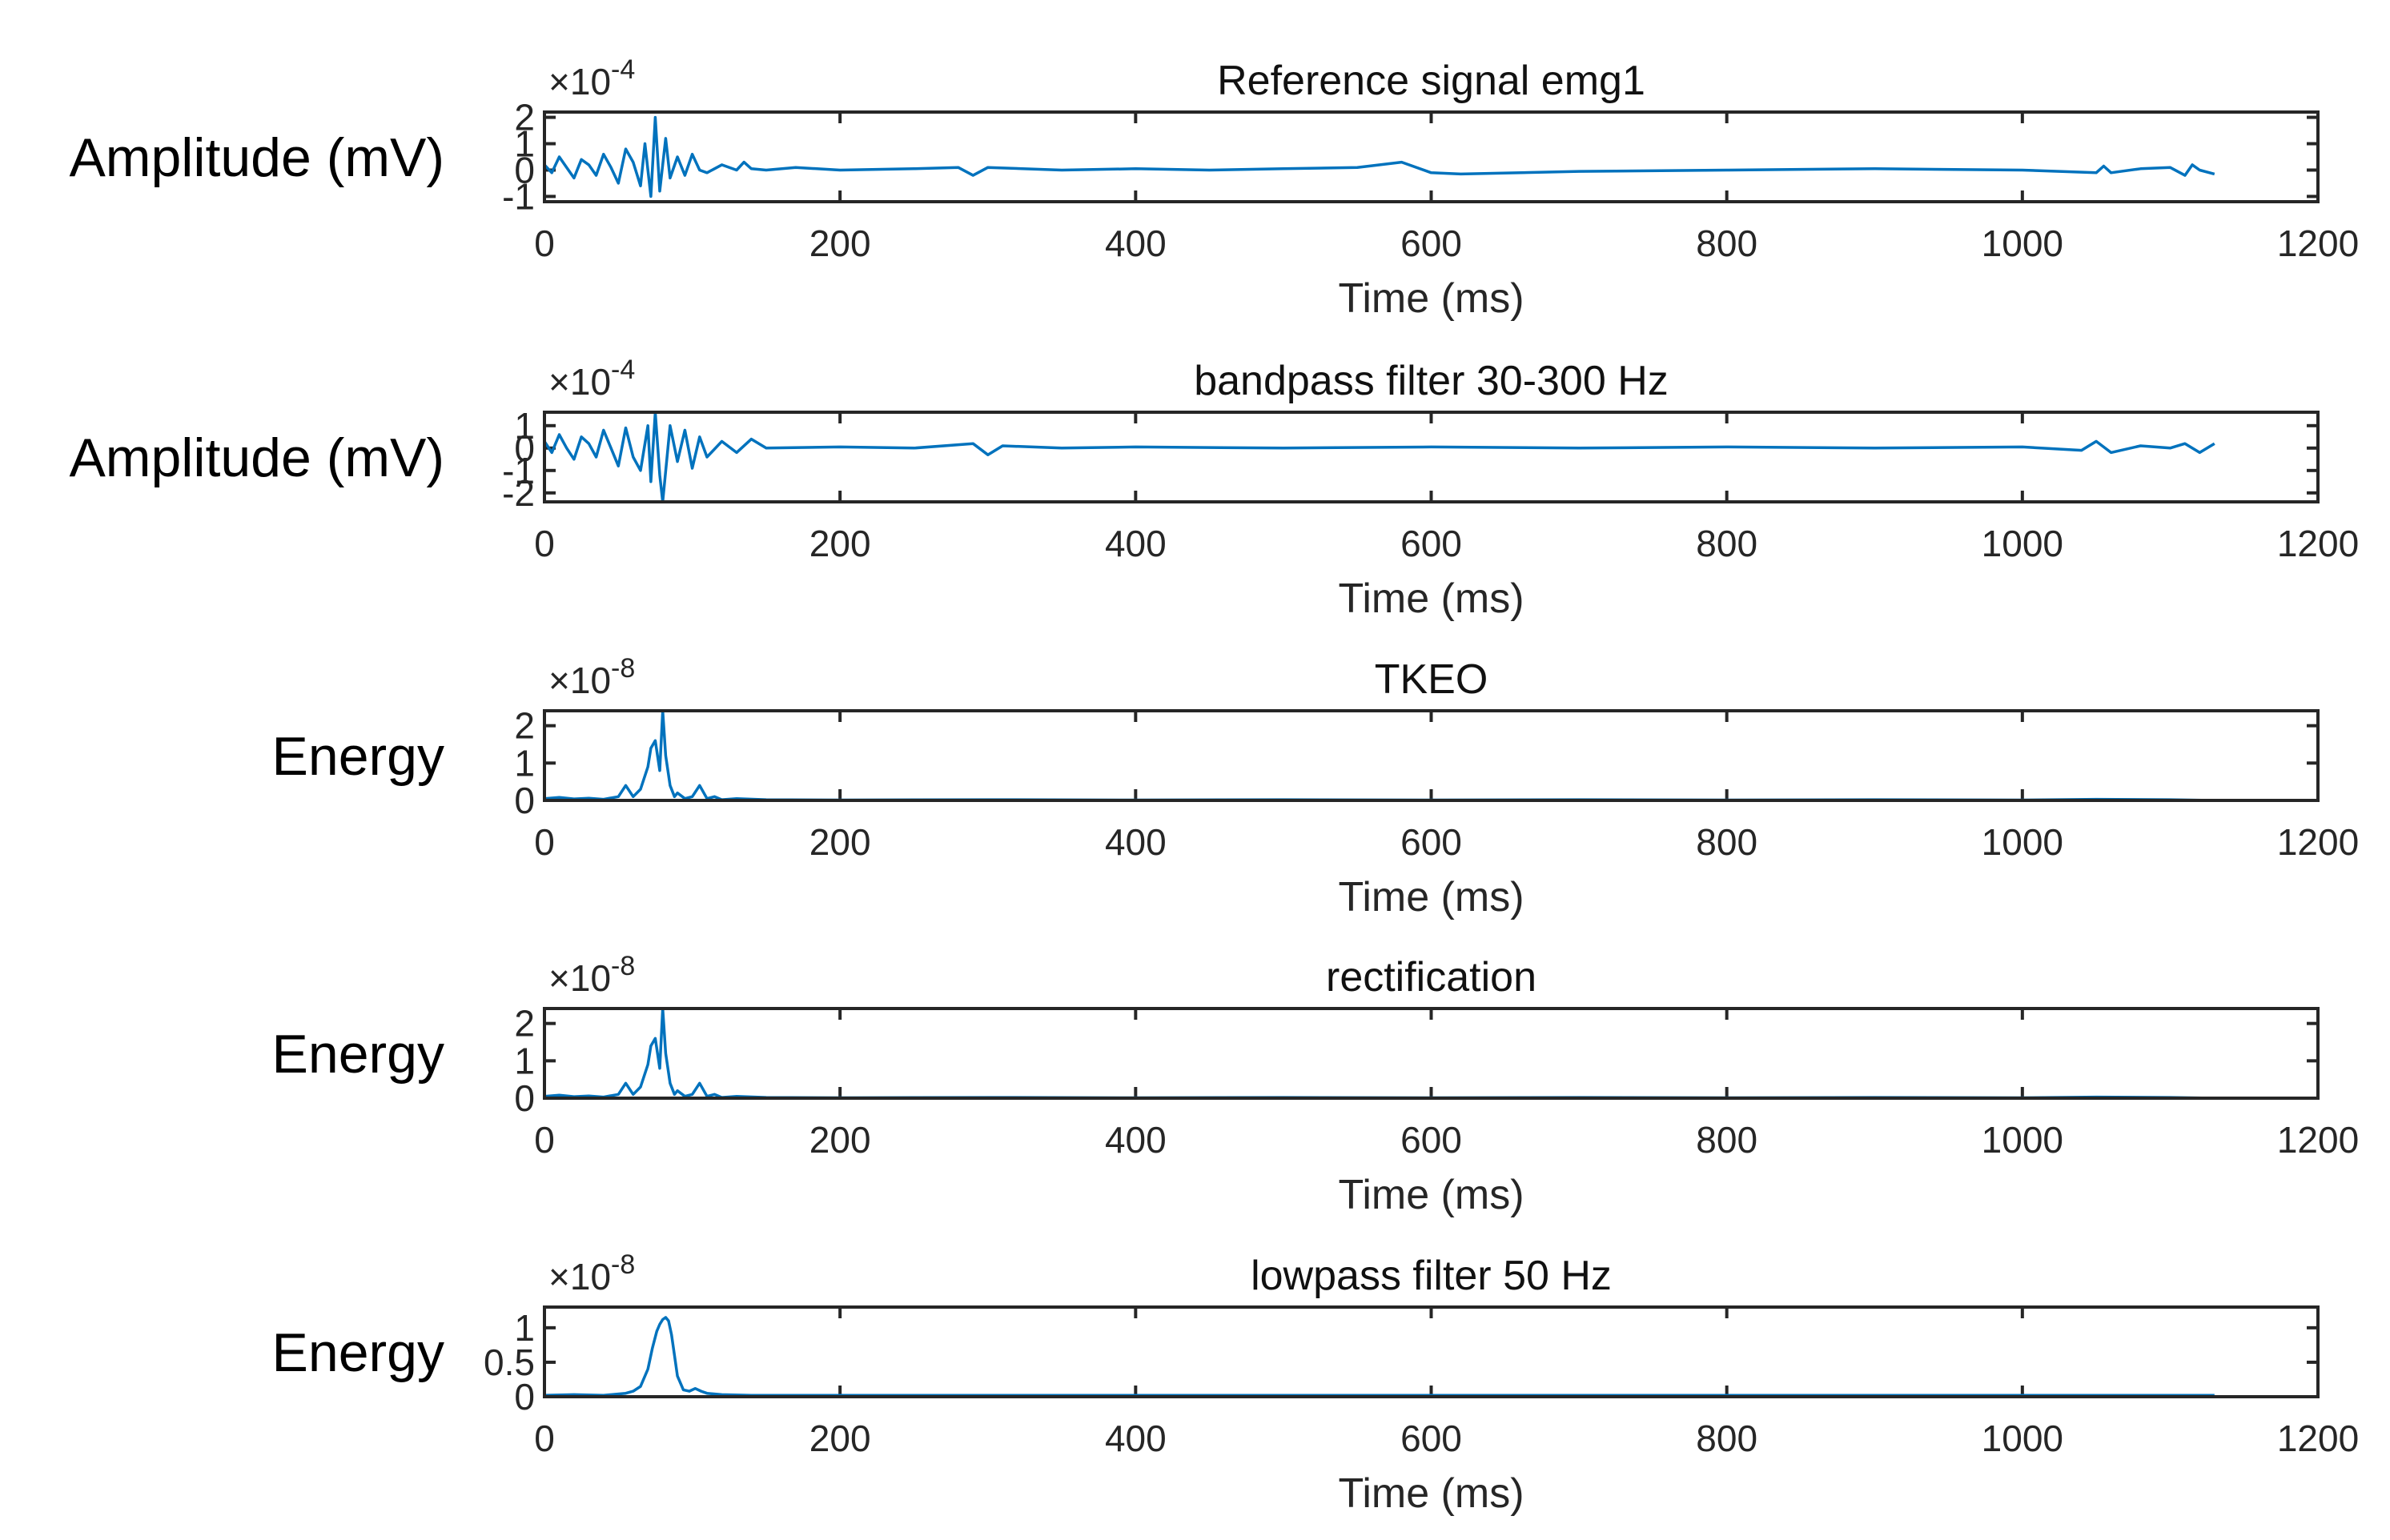 This screenshot has height=1540, width=2390. I want to click on series-line-emg1, so click(1379, 157).